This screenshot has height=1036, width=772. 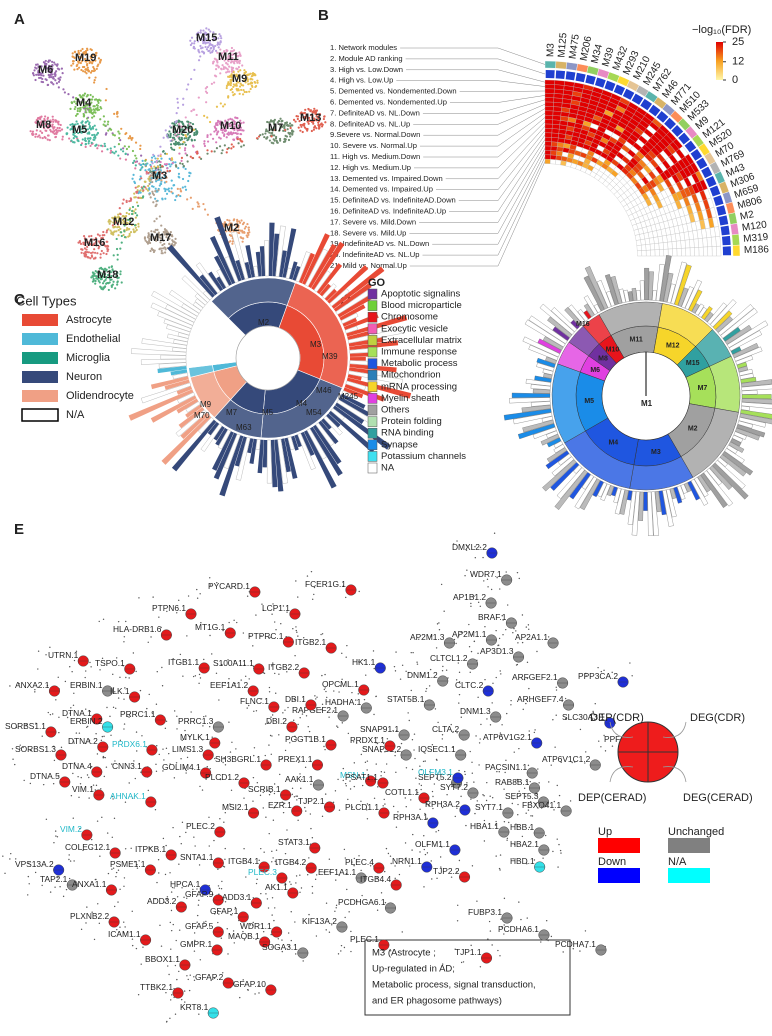 What do you see at coordinates (77, 766) in the screenshot?
I see `gene-label: DTNA.4` at bounding box center [77, 766].